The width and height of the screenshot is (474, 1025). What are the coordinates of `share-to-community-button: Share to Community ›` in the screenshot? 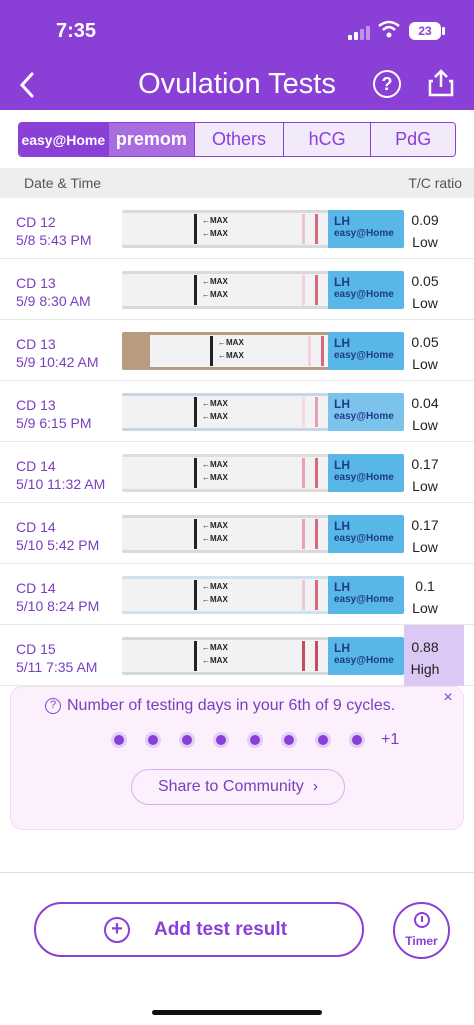 It's located at (238, 787).